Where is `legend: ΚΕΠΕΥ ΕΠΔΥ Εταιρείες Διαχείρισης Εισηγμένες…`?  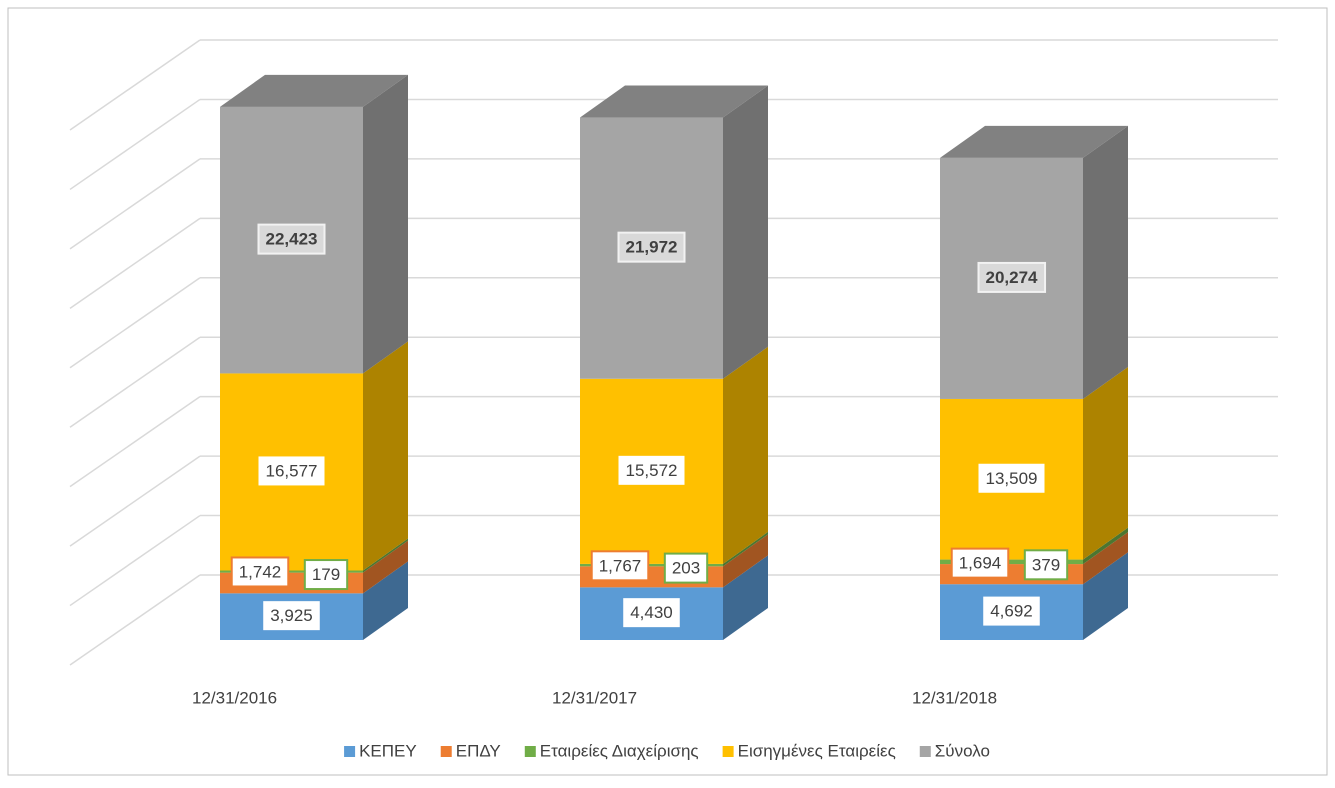 legend: ΚΕΠΕΥ ΕΠΔΥ Εταιρείες Διαχείρισης Εισηγμένες… is located at coordinates (667, 750).